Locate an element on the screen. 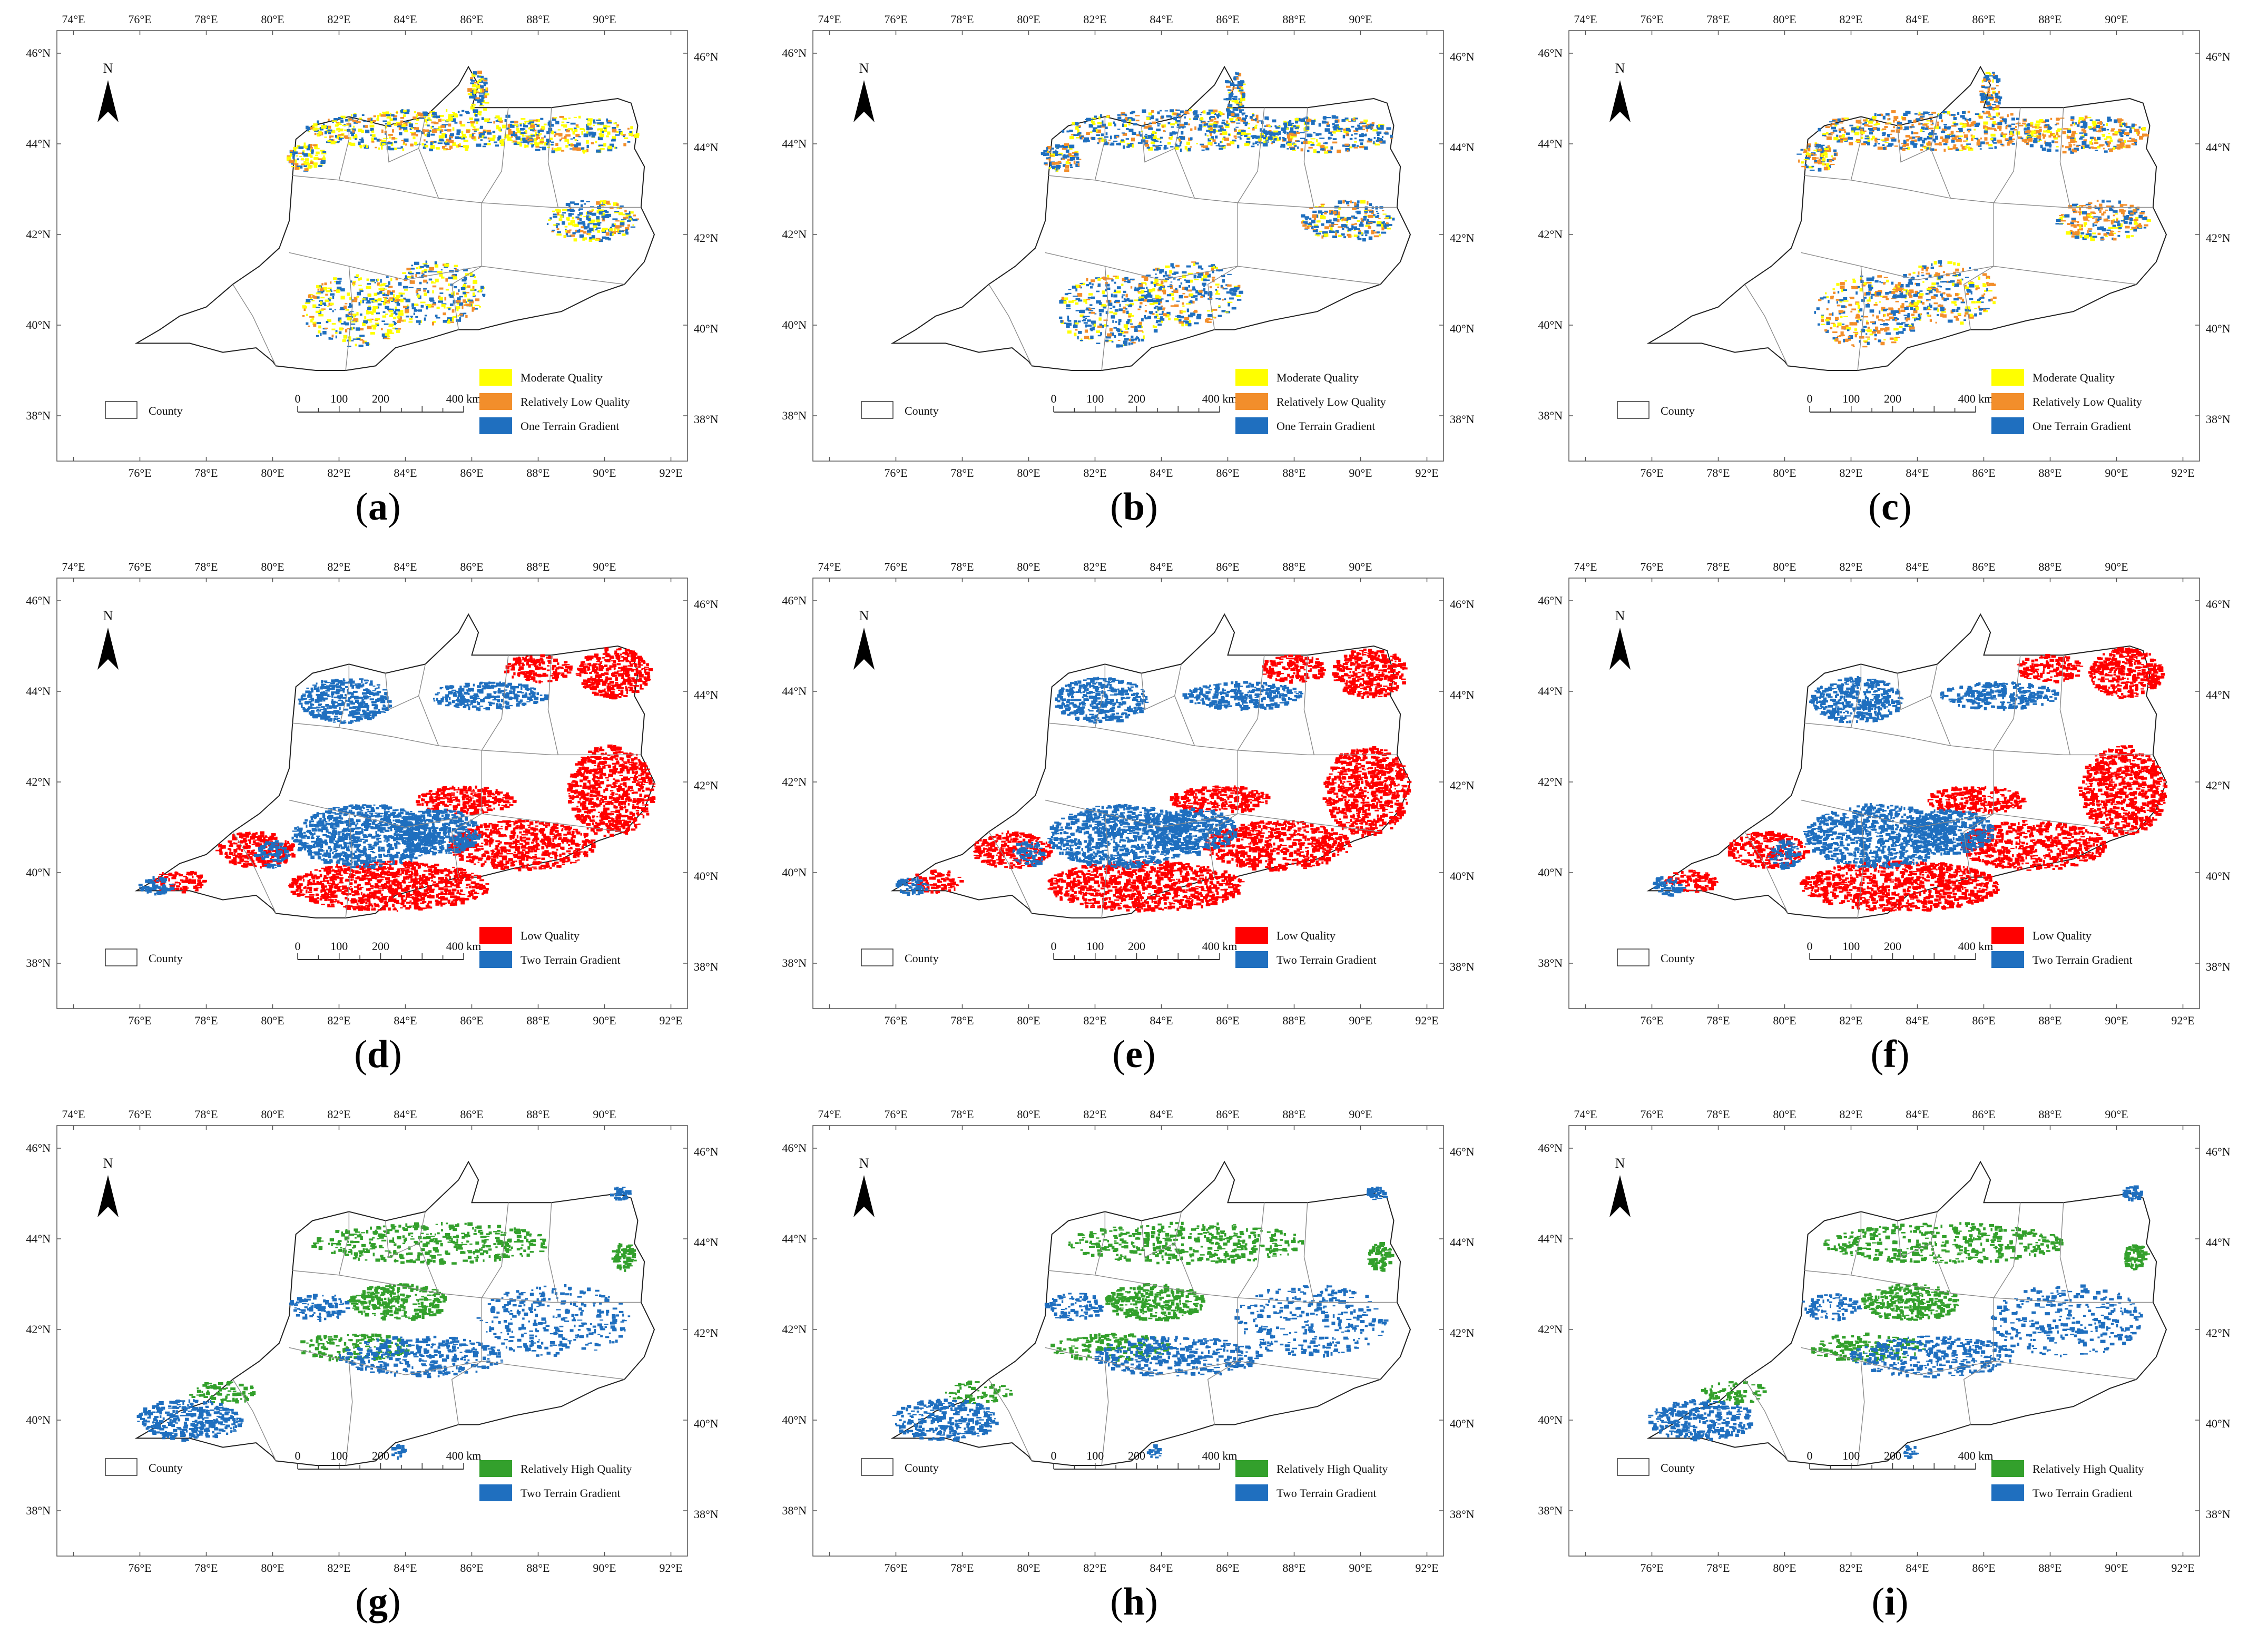 The width and height of the screenshot is (2268, 1643). north-arrow-icon is located at coordinates (864, 1196).